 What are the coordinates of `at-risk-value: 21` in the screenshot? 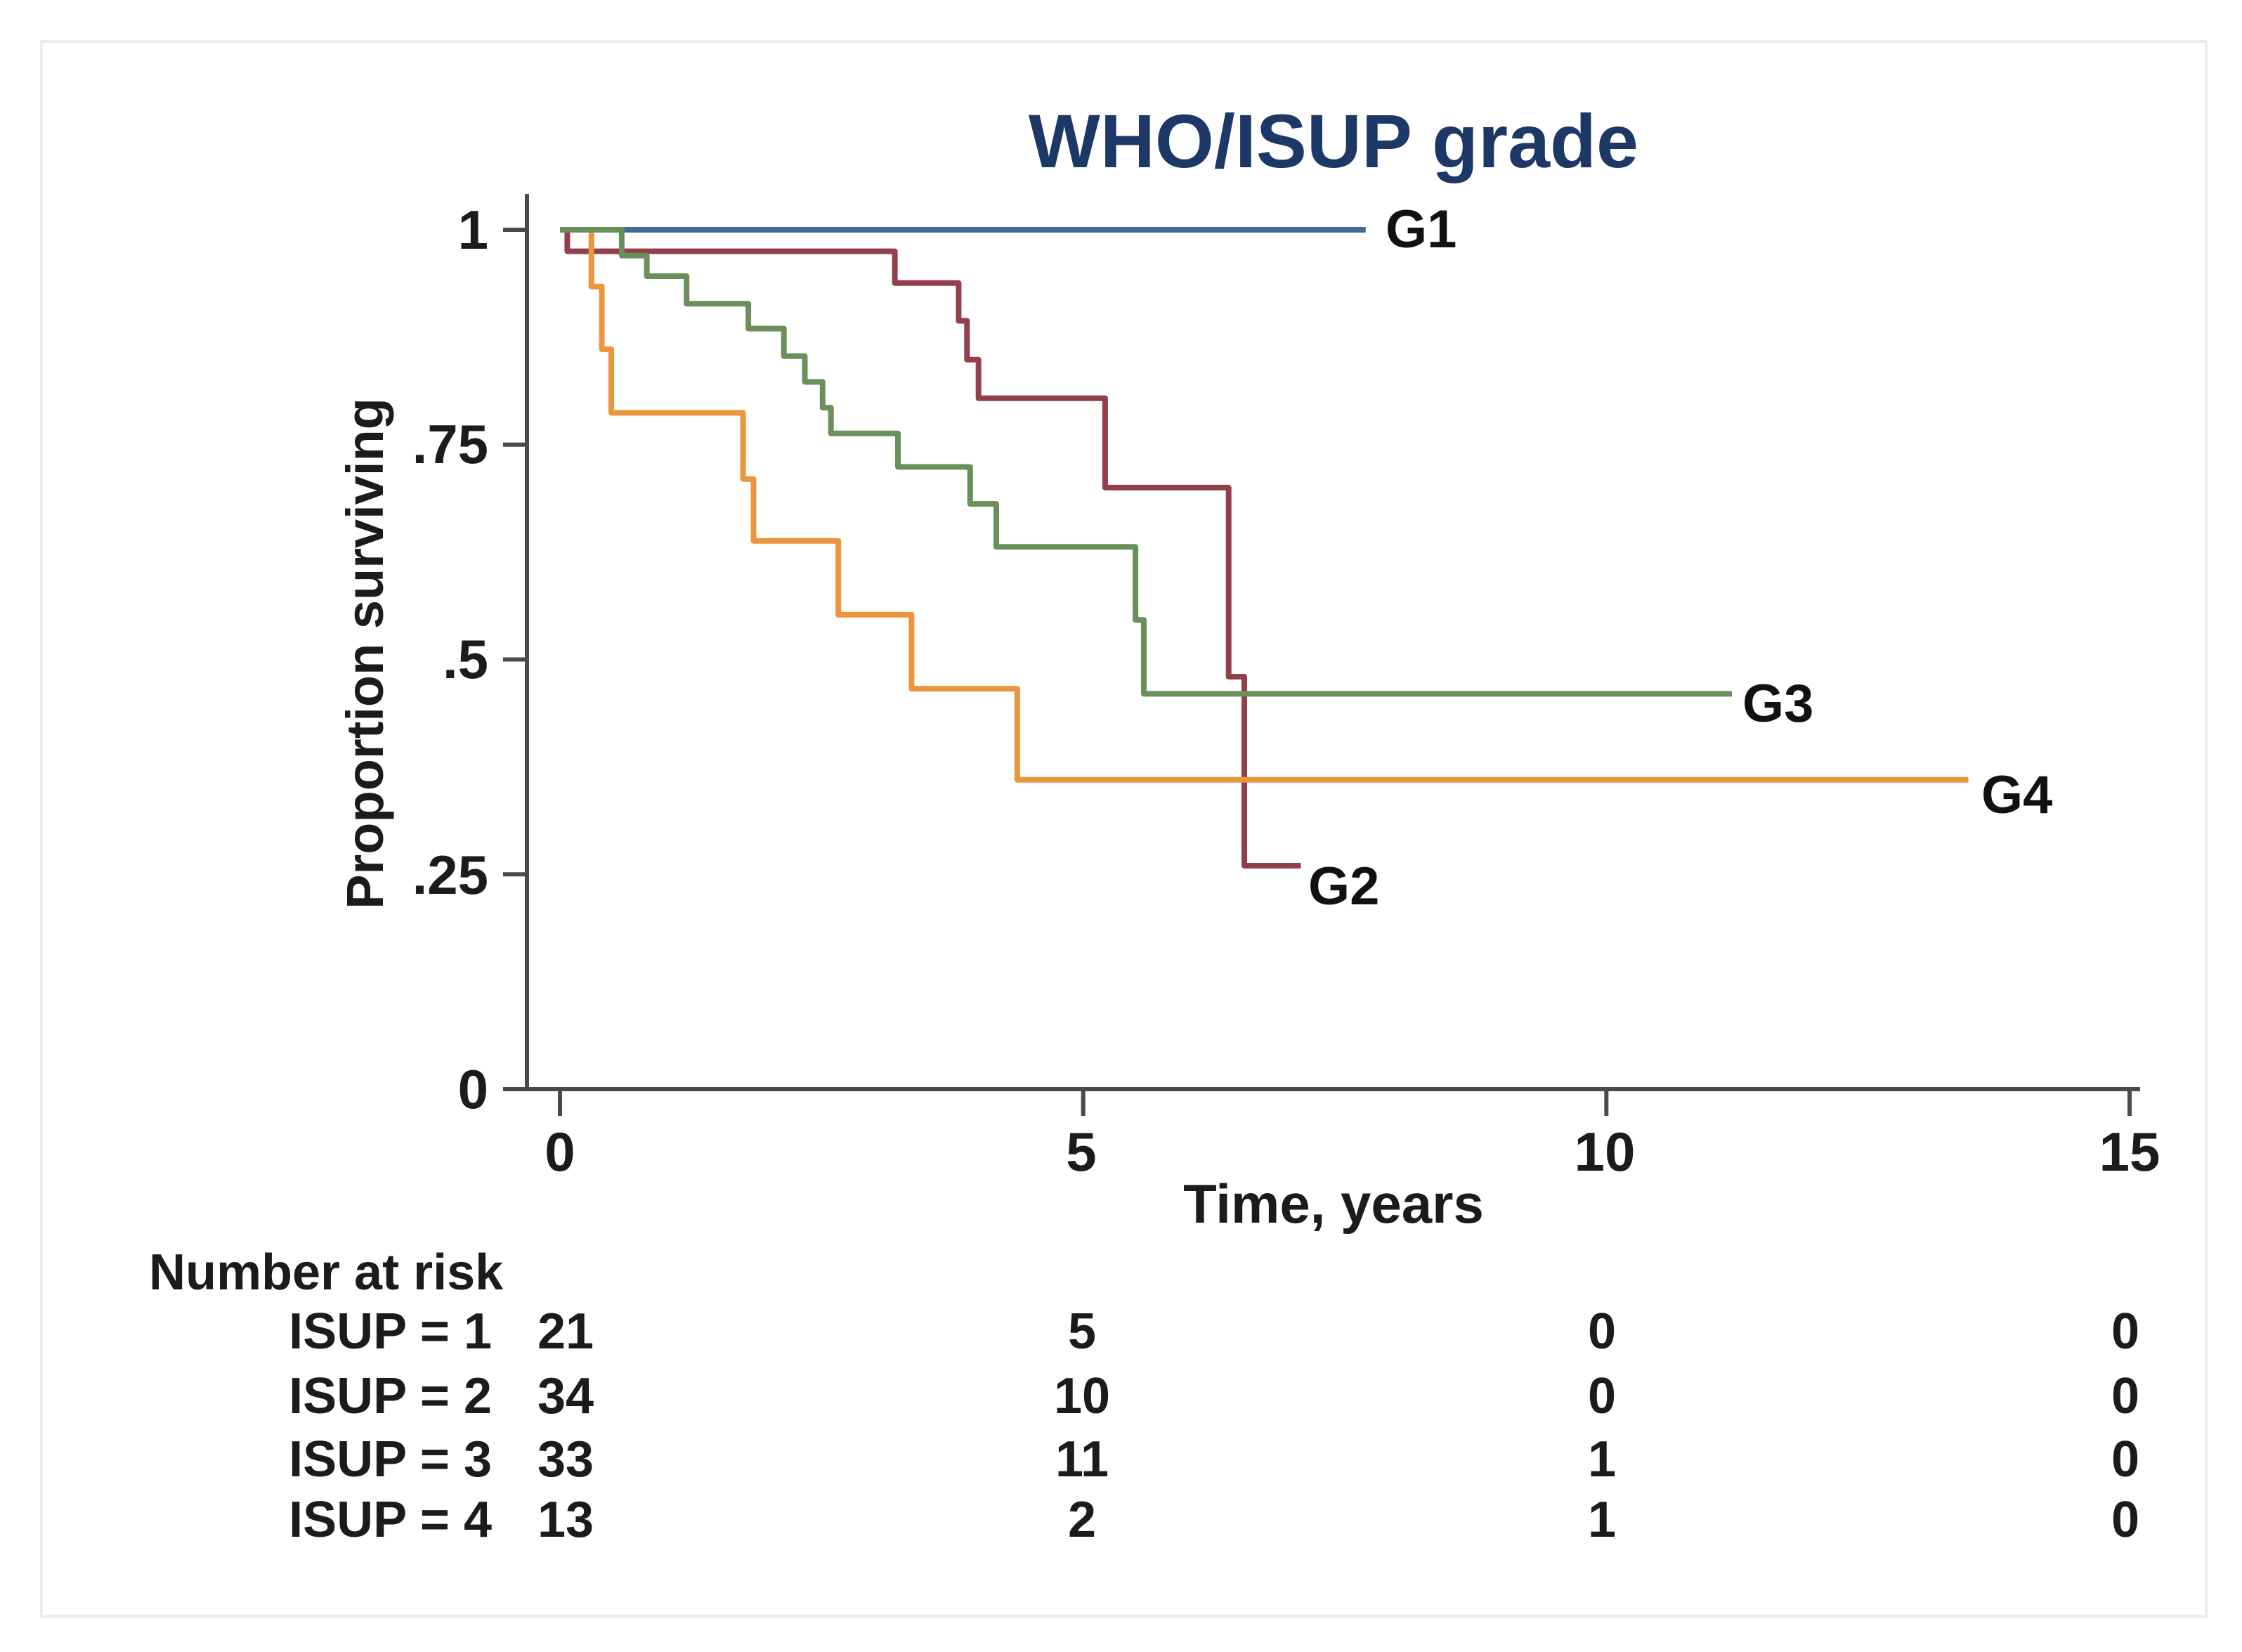 It's located at (565, 1331).